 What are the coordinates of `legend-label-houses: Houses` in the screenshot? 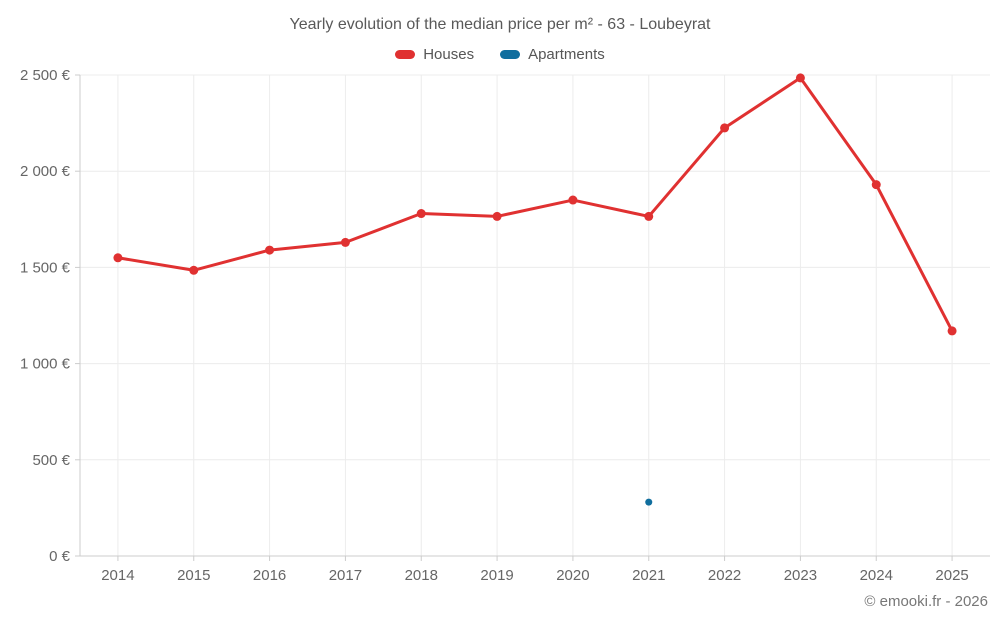 It's located at (449, 54).